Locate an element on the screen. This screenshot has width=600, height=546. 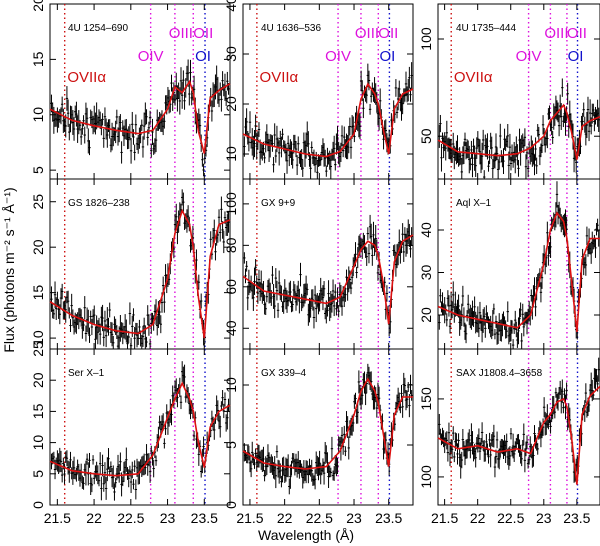
source-label: Aql X–1 is located at coordinates (473, 203).